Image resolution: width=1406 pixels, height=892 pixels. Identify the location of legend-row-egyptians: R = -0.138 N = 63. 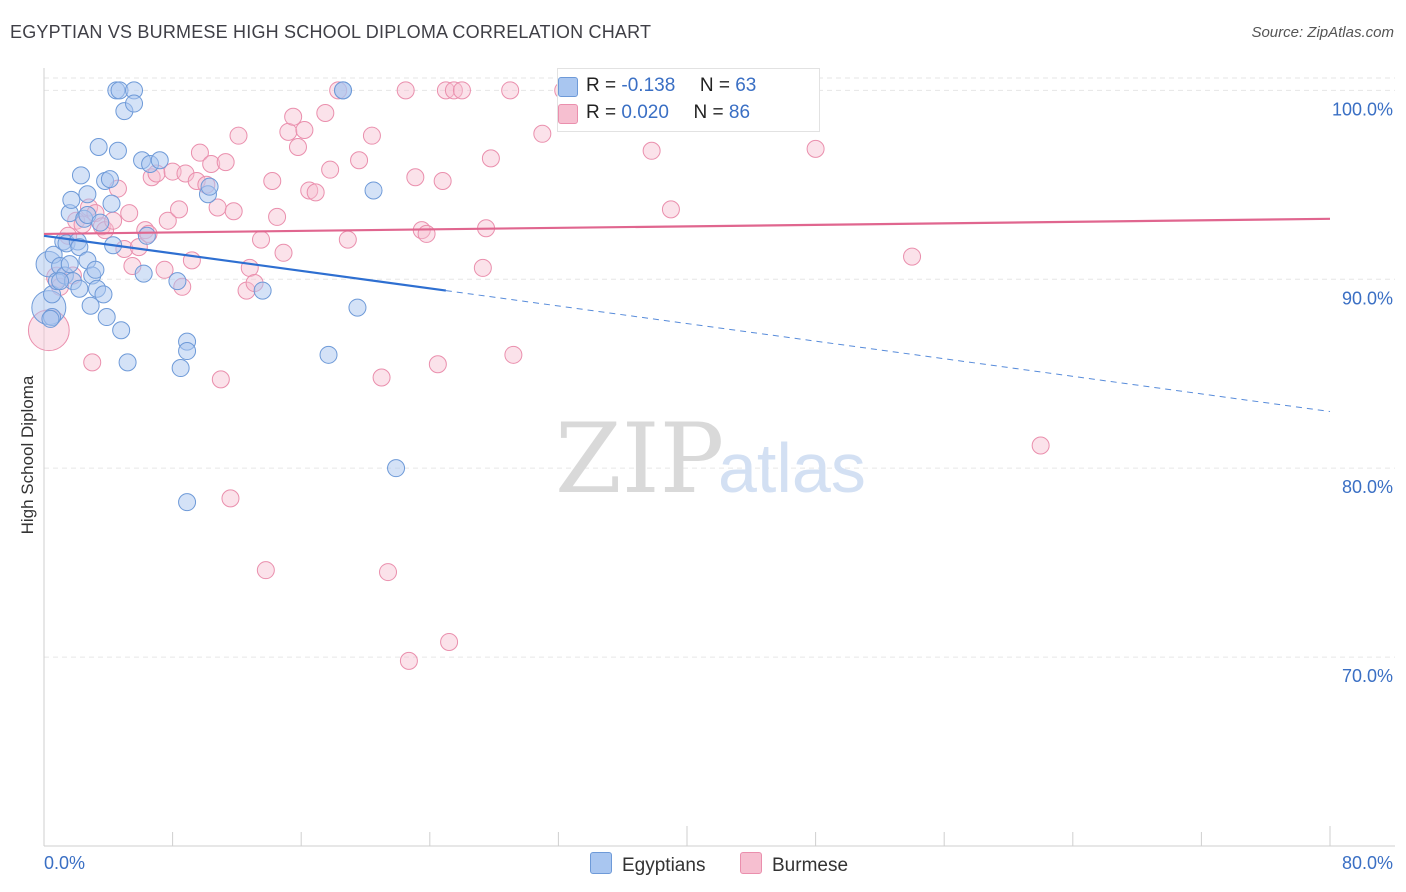
(657, 87).